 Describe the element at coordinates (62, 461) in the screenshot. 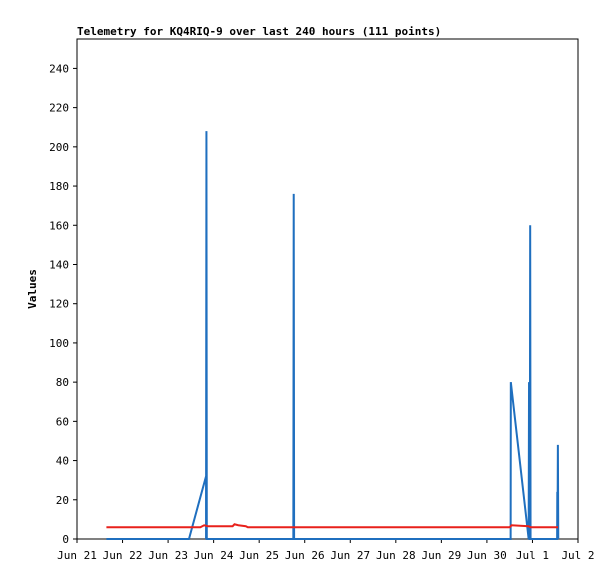

I see `y-tick-label-2: 40` at that location.